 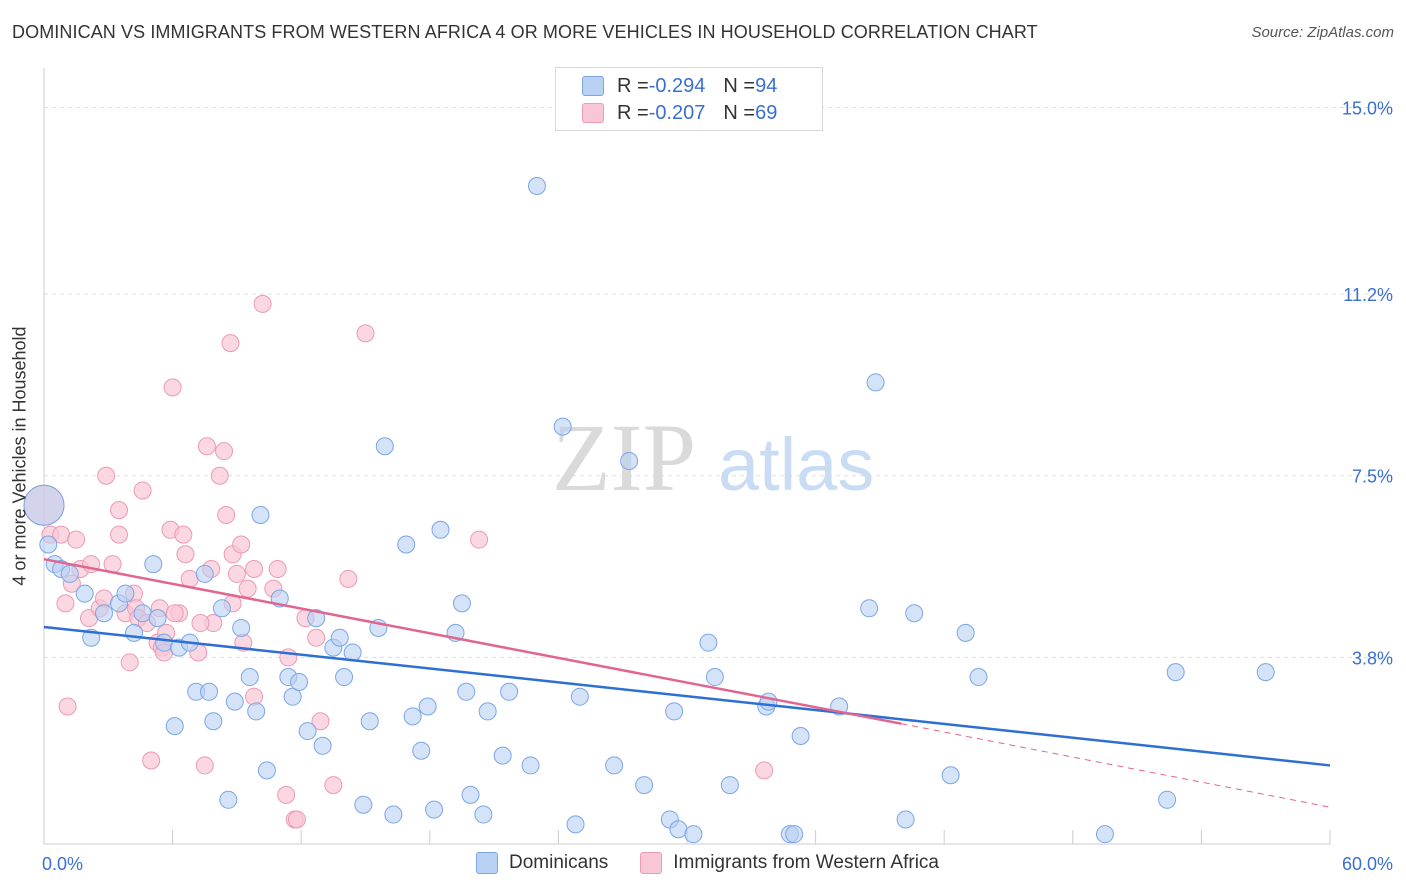 I want to click on x-tick-label: 0.0%, so click(x=62, y=864).